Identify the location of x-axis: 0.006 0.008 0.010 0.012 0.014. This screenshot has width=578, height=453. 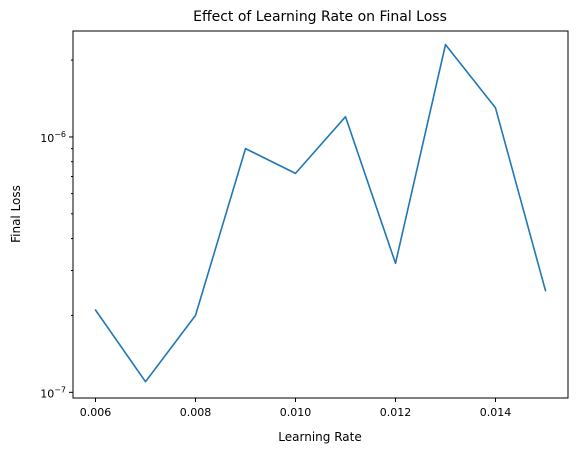
(296, 408).